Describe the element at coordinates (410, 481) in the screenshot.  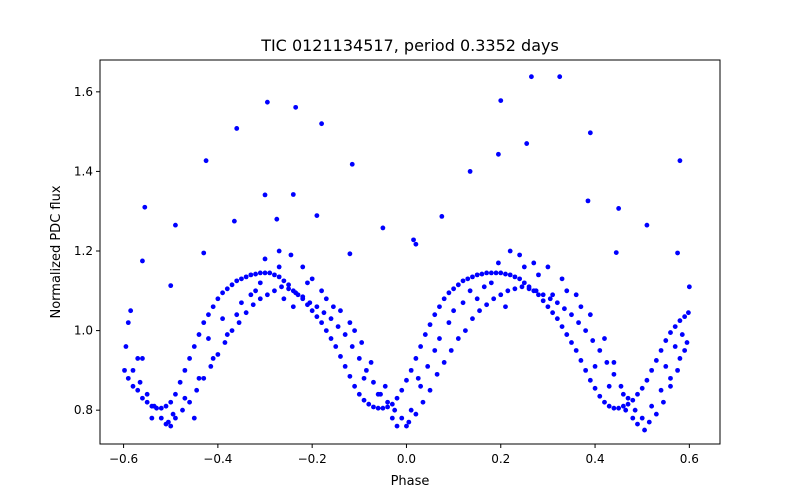
I see `x-axis-label: Phase` at that location.